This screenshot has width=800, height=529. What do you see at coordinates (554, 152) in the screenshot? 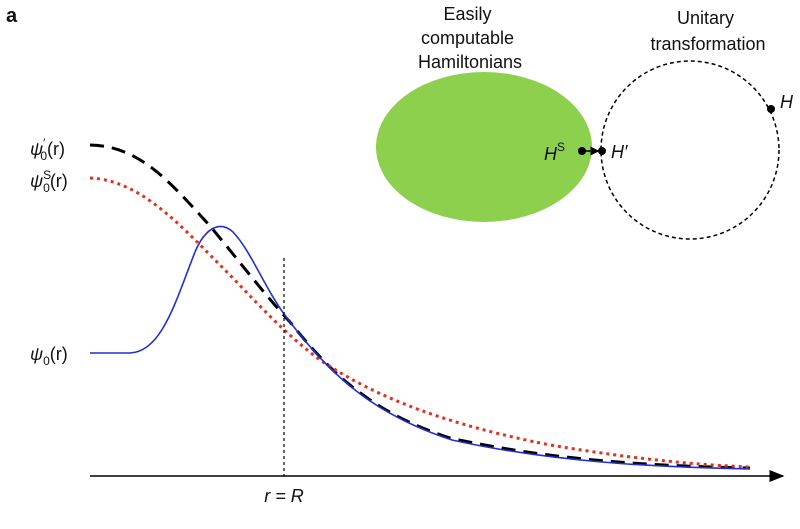
I see `hs-label: HS` at bounding box center [554, 152].